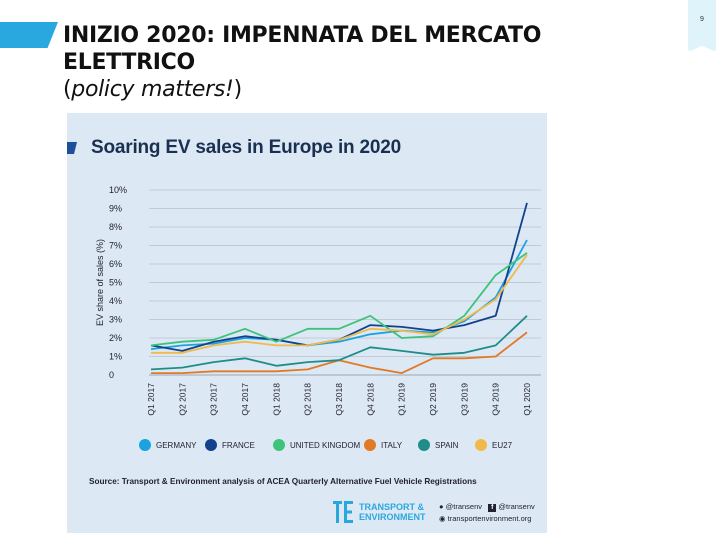  Describe the element at coordinates (370, 399) in the screenshot. I see `x-tick-label: Q4 2018` at that location.